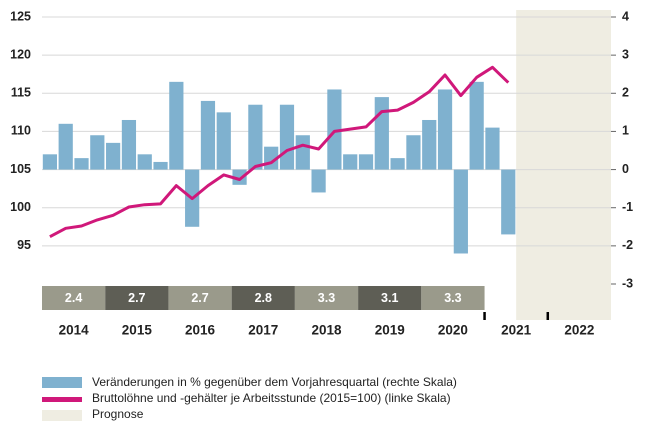  I want to click on x-tick-label: 2019, so click(390, 330).